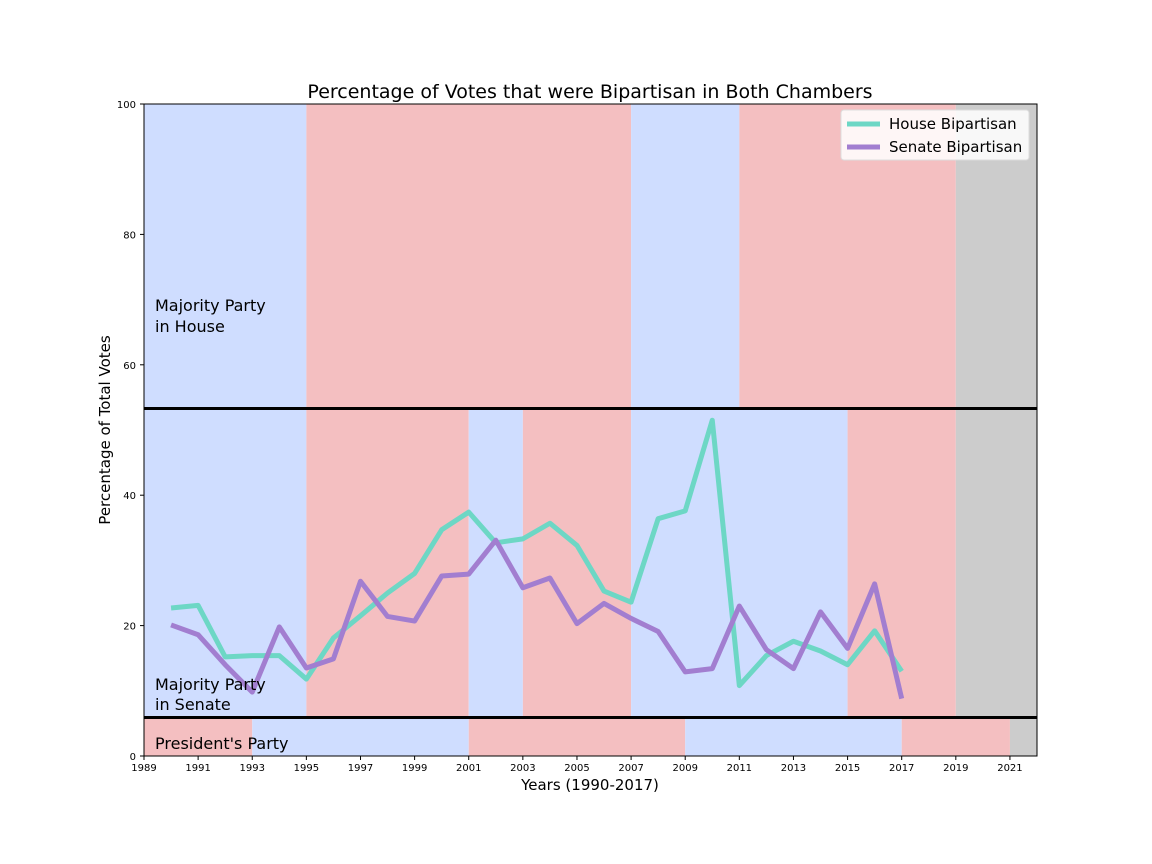  What do you see at coordinates (105, 430) in the screenshot?
I see `y-axis-label: Percentage of Total Votes` at bounding box center [105, 430].